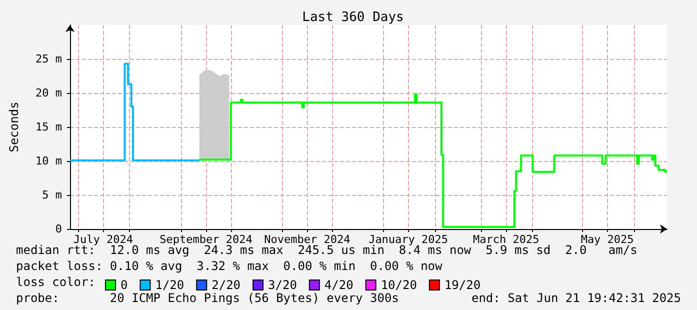 The width and height of the screenshot is (697, 310). Describe the element at coordinates (506, 239) in the screenshot. I see `x-tick-label: March 2025` at that location.